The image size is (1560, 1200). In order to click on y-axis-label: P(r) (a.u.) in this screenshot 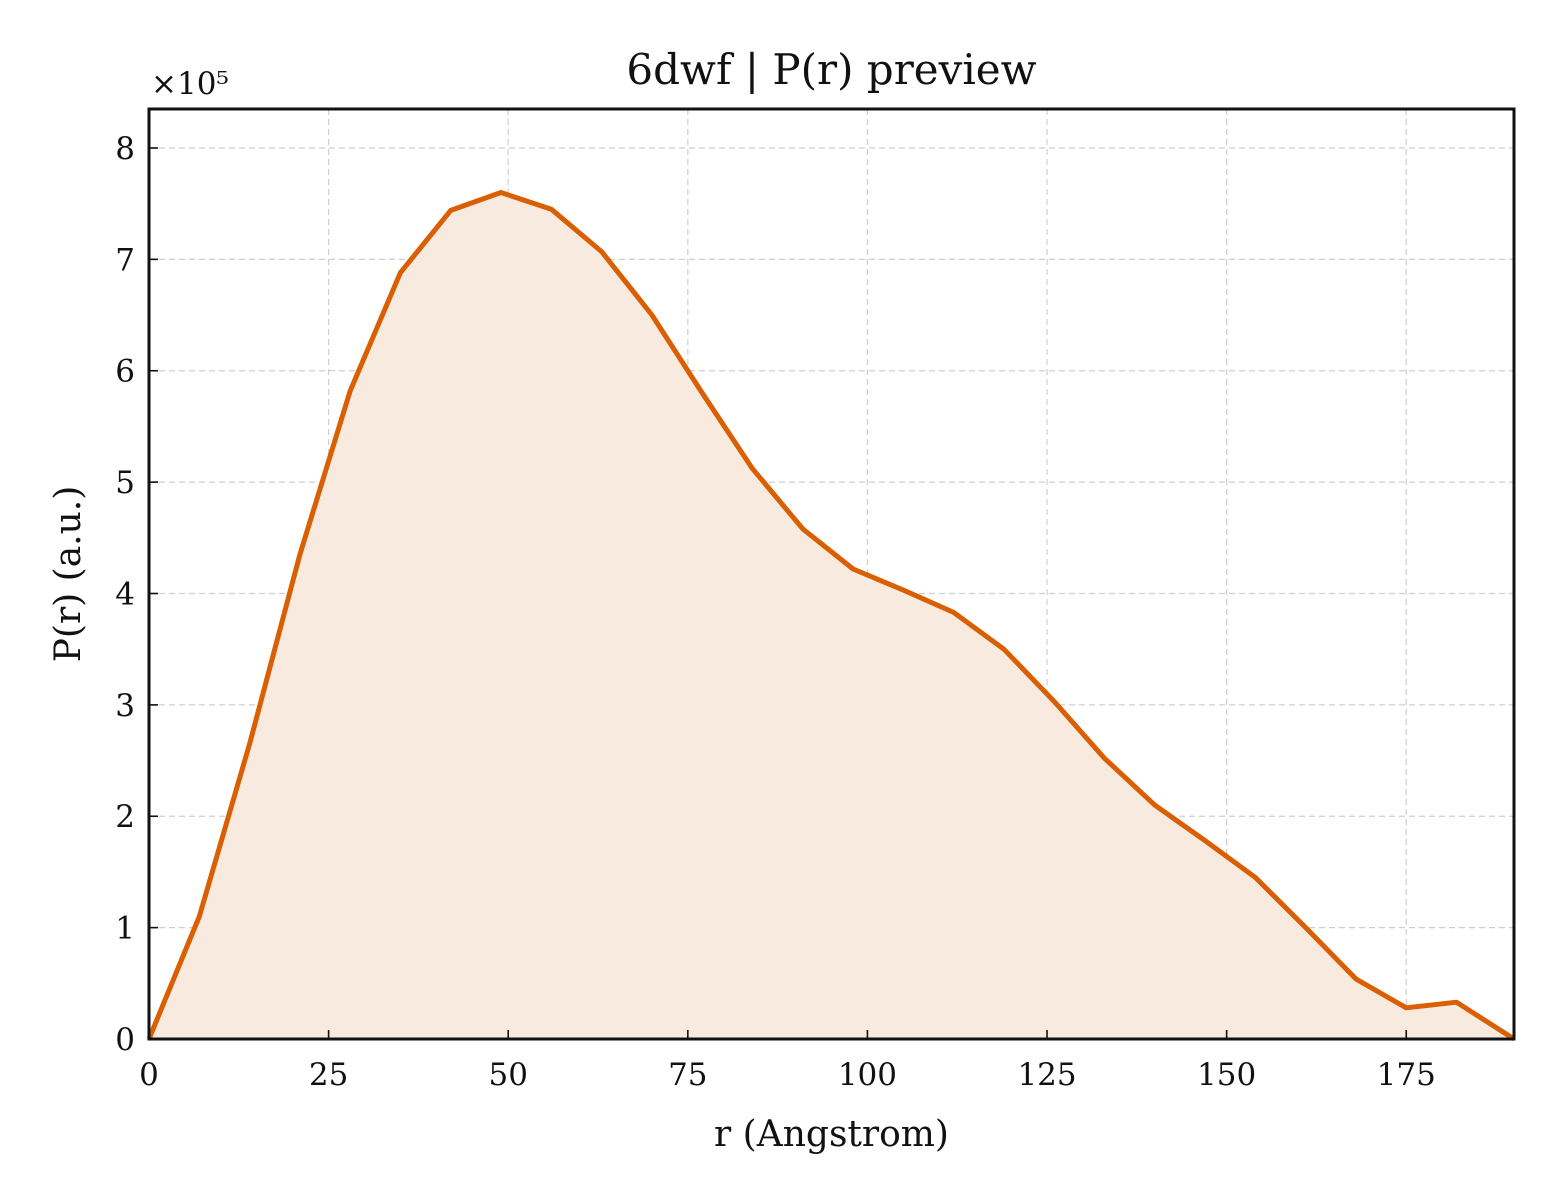, I will do `click(68, 574)`.